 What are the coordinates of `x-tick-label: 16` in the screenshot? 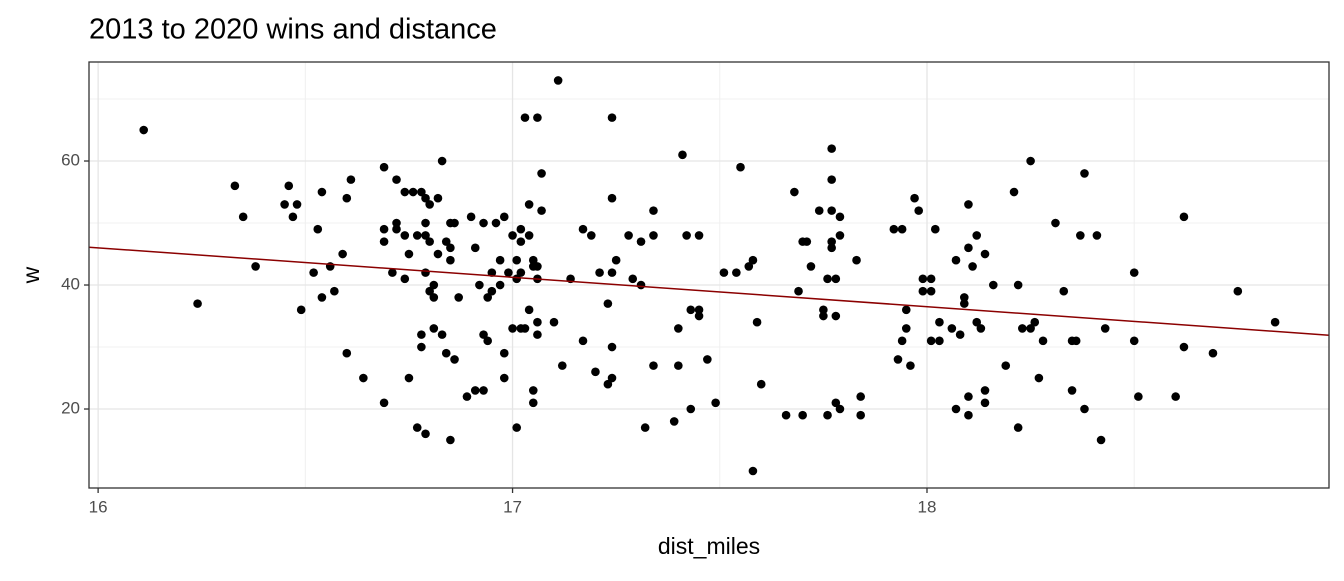 It's located at (98, 506).